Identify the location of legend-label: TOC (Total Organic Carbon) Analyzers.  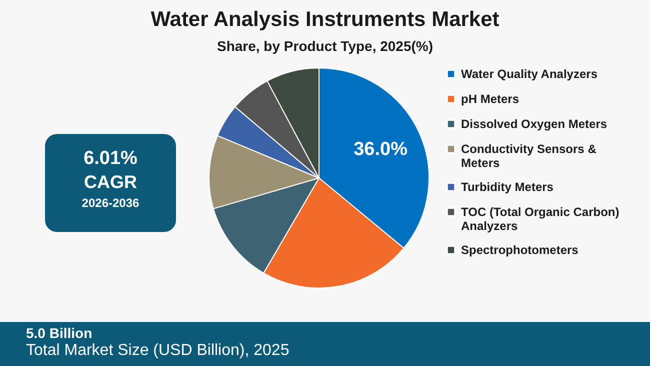
(540, 219).